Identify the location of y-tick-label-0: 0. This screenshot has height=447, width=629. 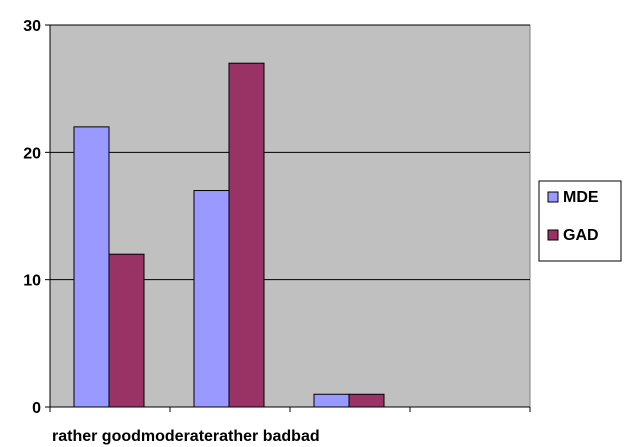
(36, 408).